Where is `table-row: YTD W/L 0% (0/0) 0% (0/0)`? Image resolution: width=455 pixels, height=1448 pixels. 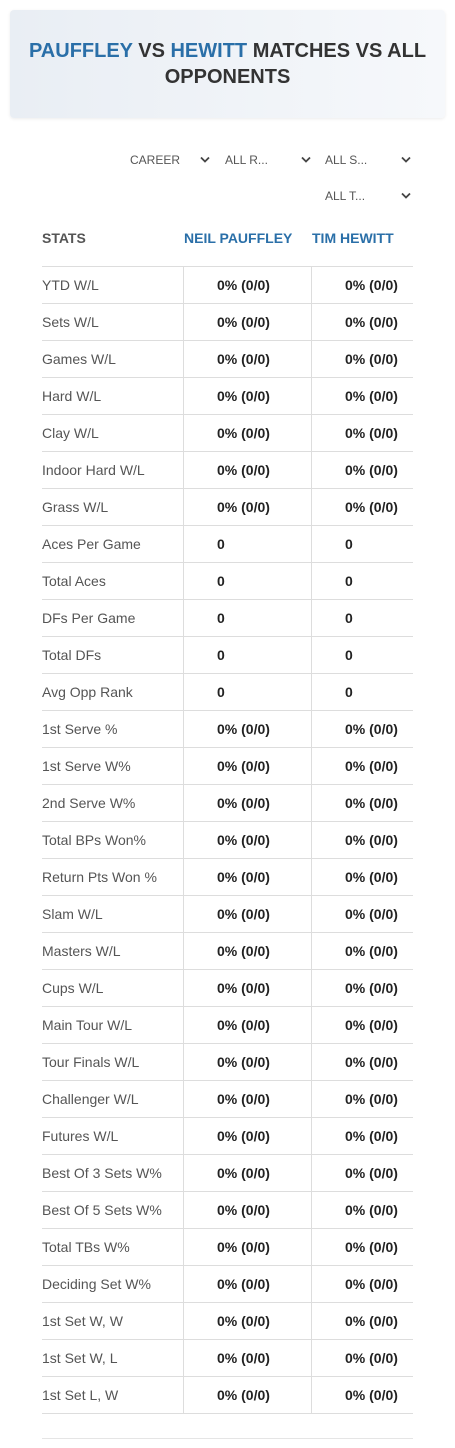
table-row: YTD W/L 0% (0/0) 0% (0/0) is located at coordinates (227, 285).